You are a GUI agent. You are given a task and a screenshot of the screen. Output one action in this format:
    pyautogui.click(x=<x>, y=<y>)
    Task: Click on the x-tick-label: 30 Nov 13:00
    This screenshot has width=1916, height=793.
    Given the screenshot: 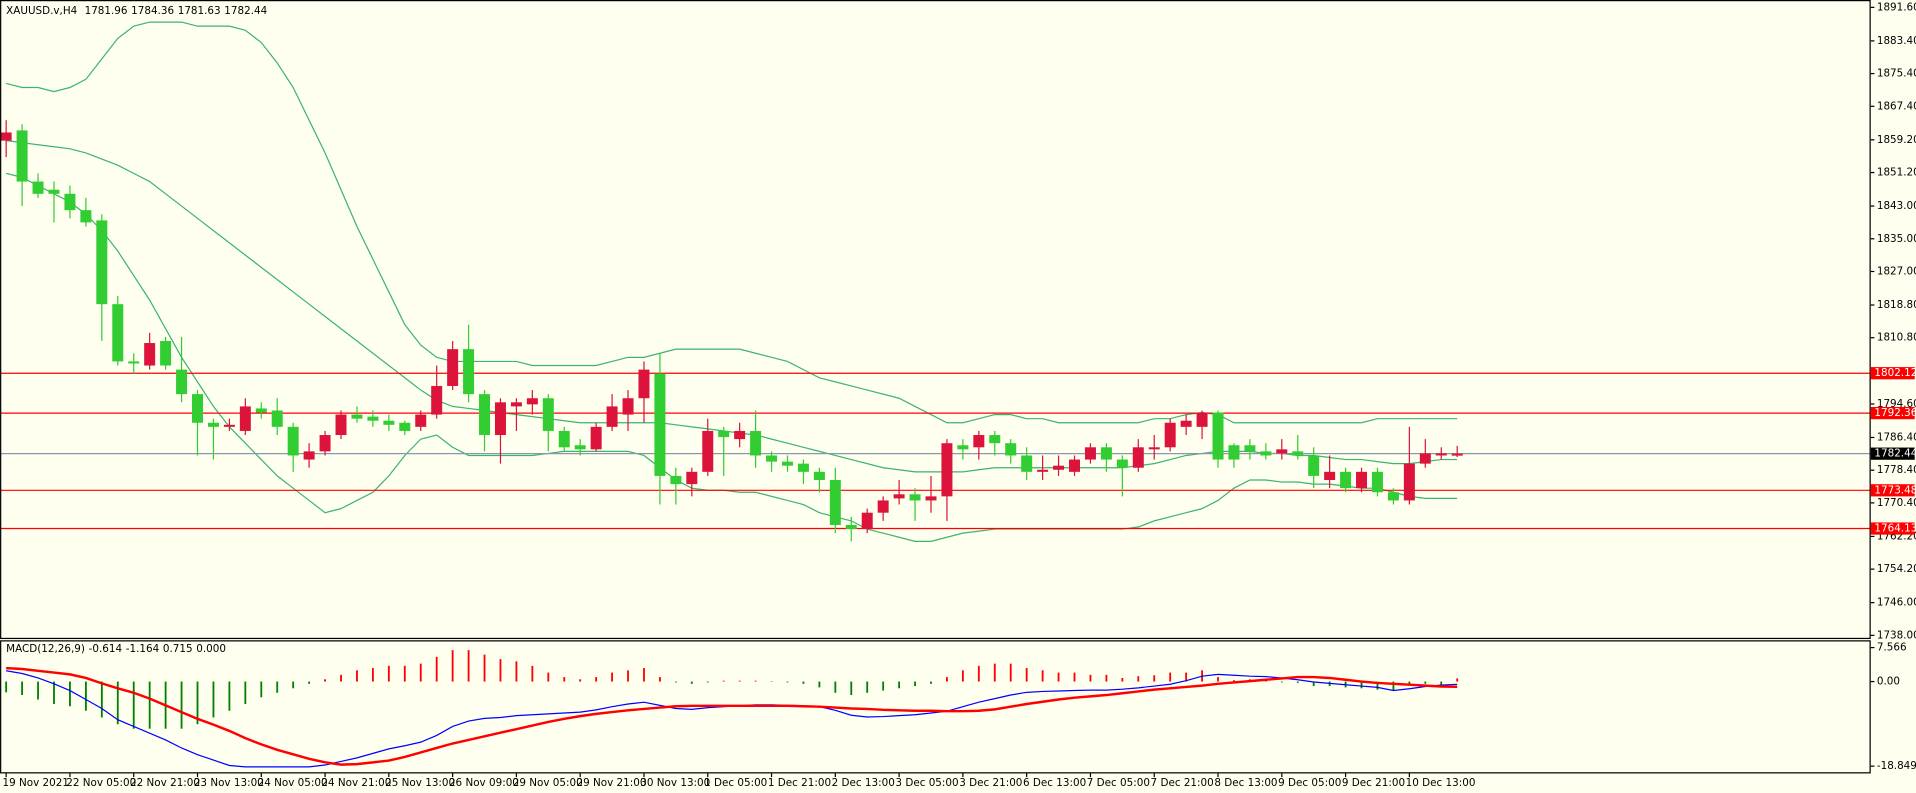 What is the action you would take?
    pyautogui.click(x=675, y=783)
    